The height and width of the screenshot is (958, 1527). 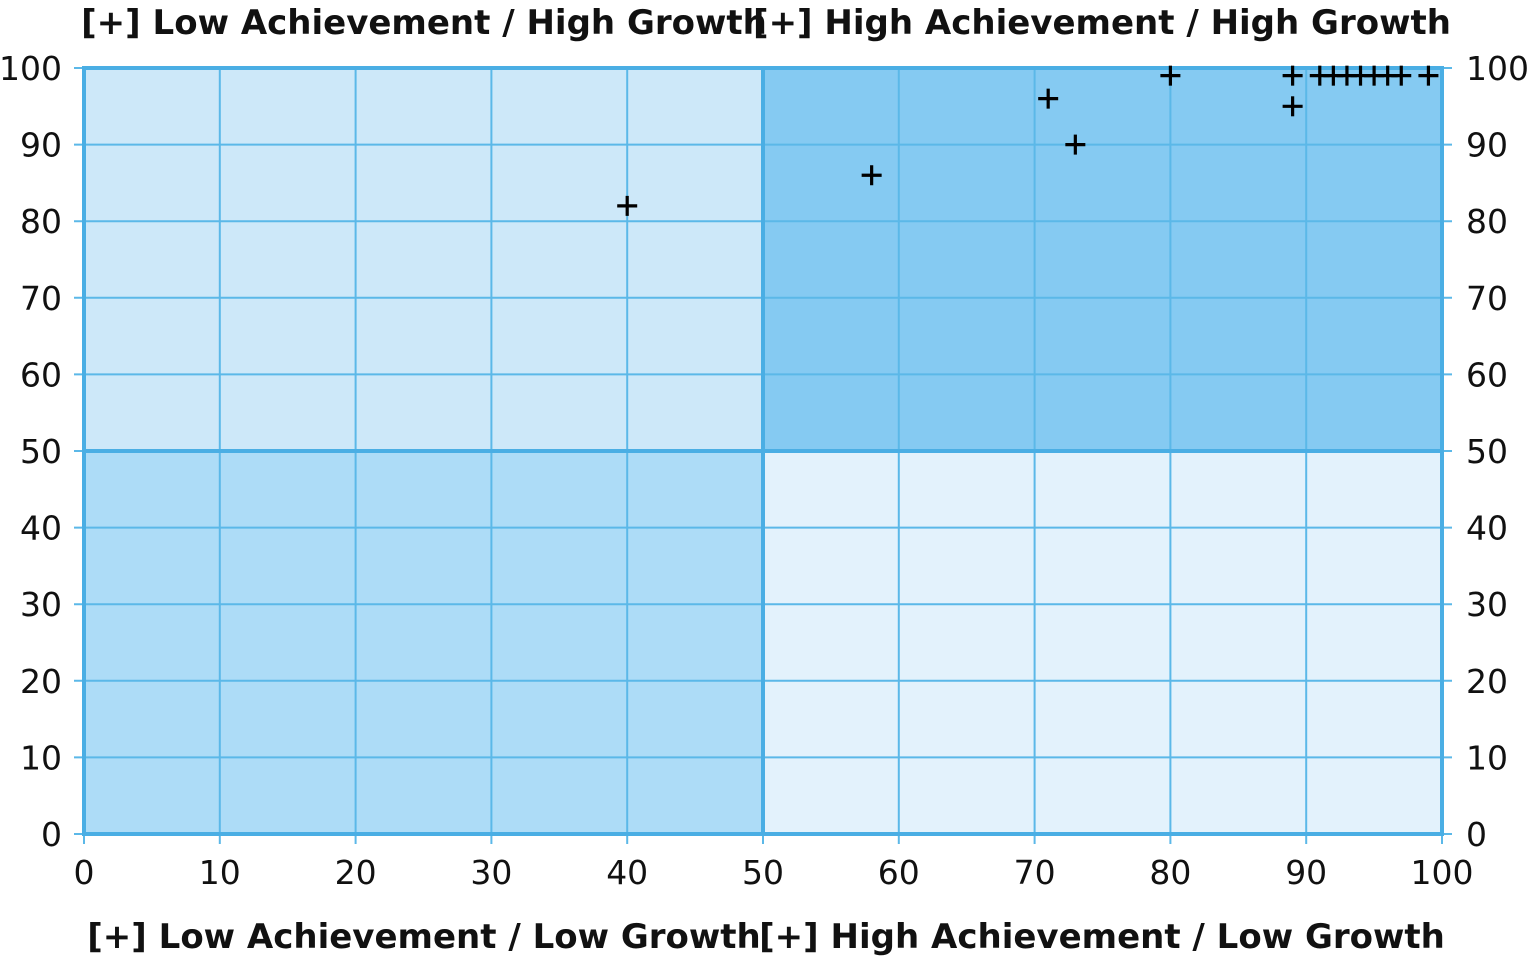 What do you see at coordinates (31, 68) in the screenshot?
I see `y-tick-label-left: 100` at bounding box center [31, 68].